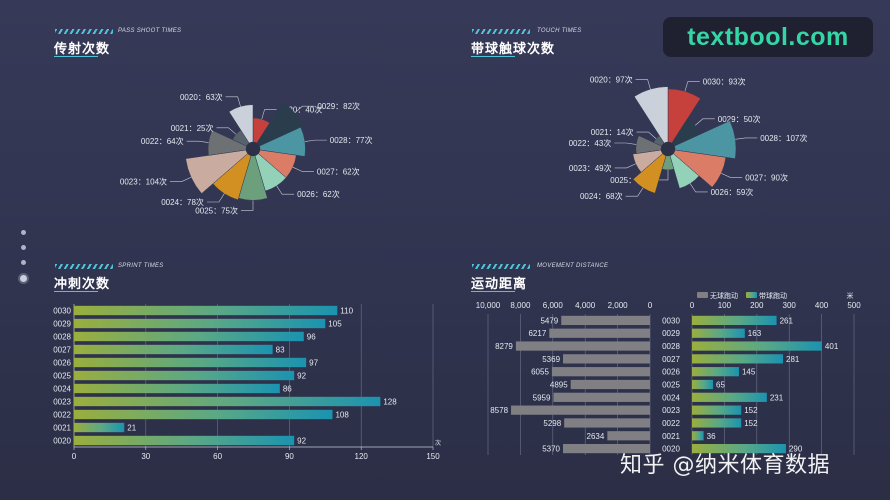  I want to click on rose-label-0026: 0026：62次, so click(318, 194).